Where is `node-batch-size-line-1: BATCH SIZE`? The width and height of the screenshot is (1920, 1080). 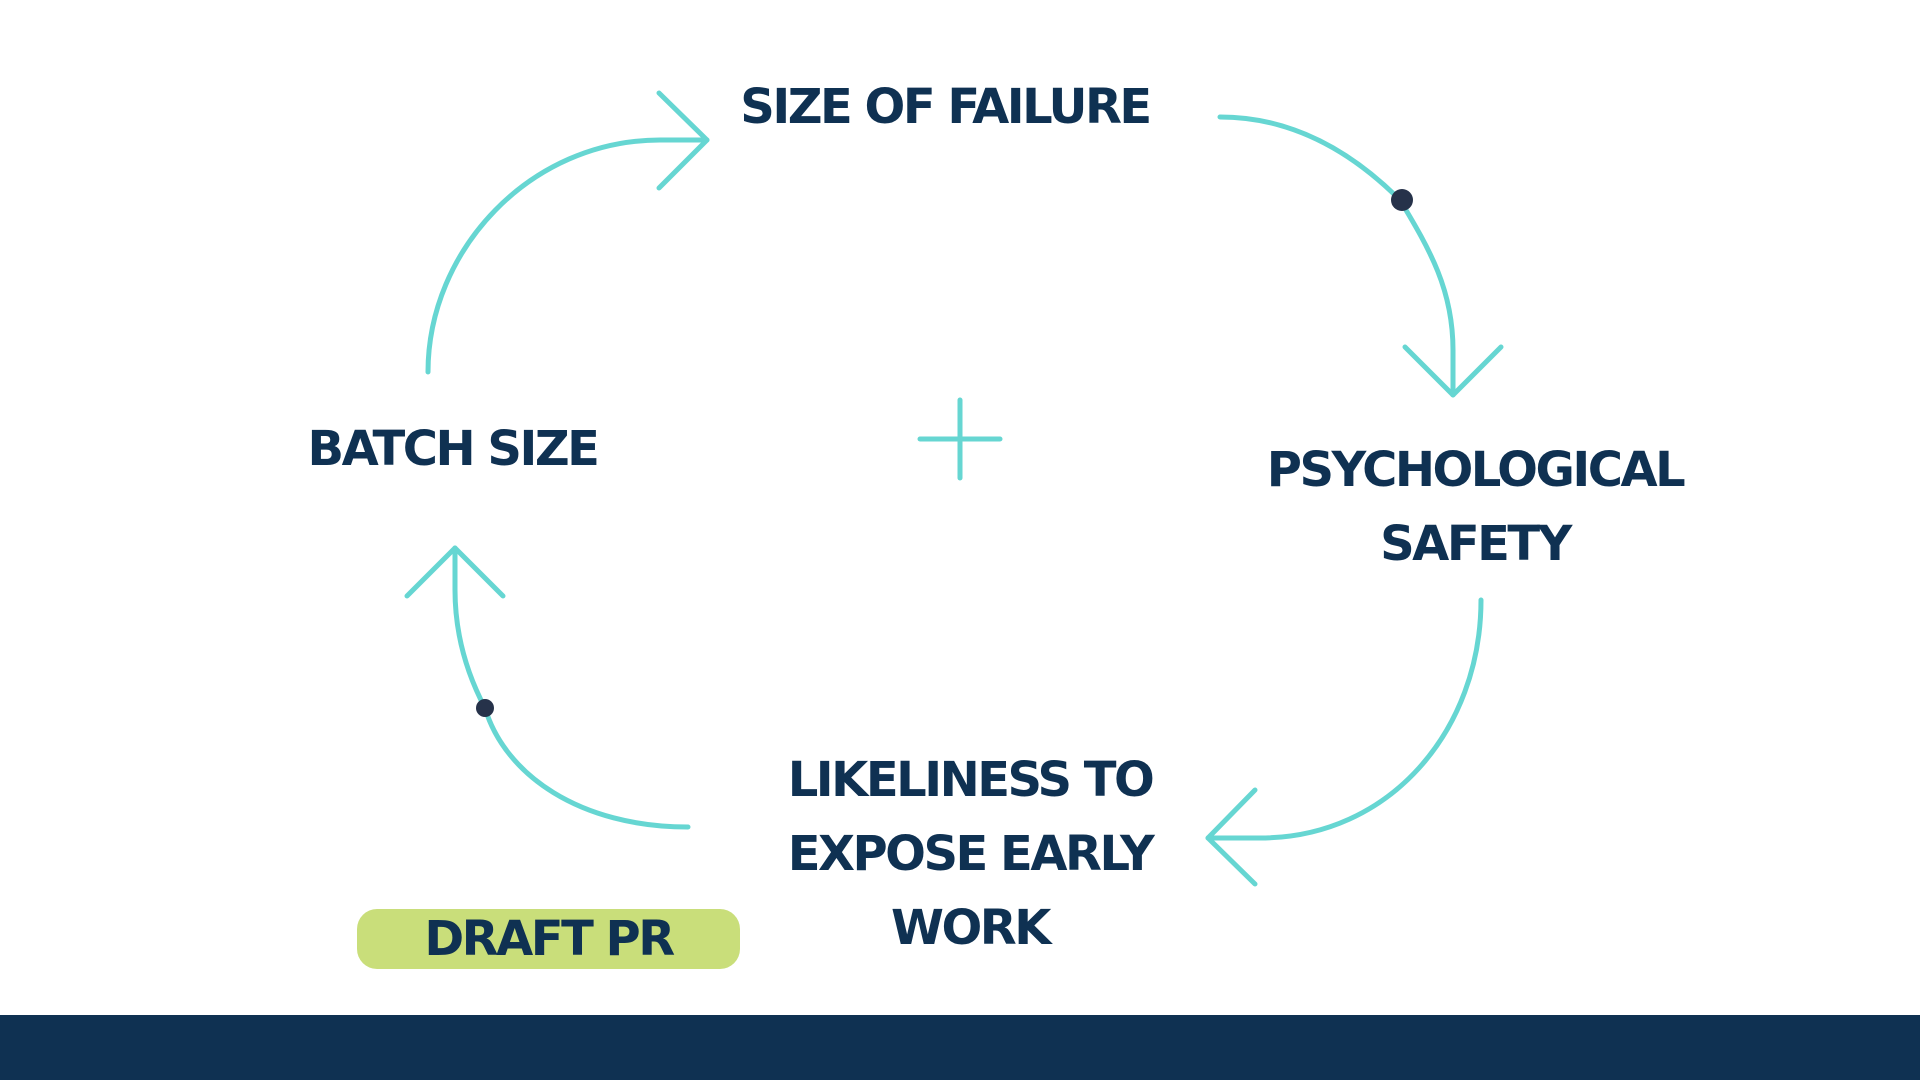
node-batch-size-line-1: BATCH SIZE is located at coordinates (453, 449).